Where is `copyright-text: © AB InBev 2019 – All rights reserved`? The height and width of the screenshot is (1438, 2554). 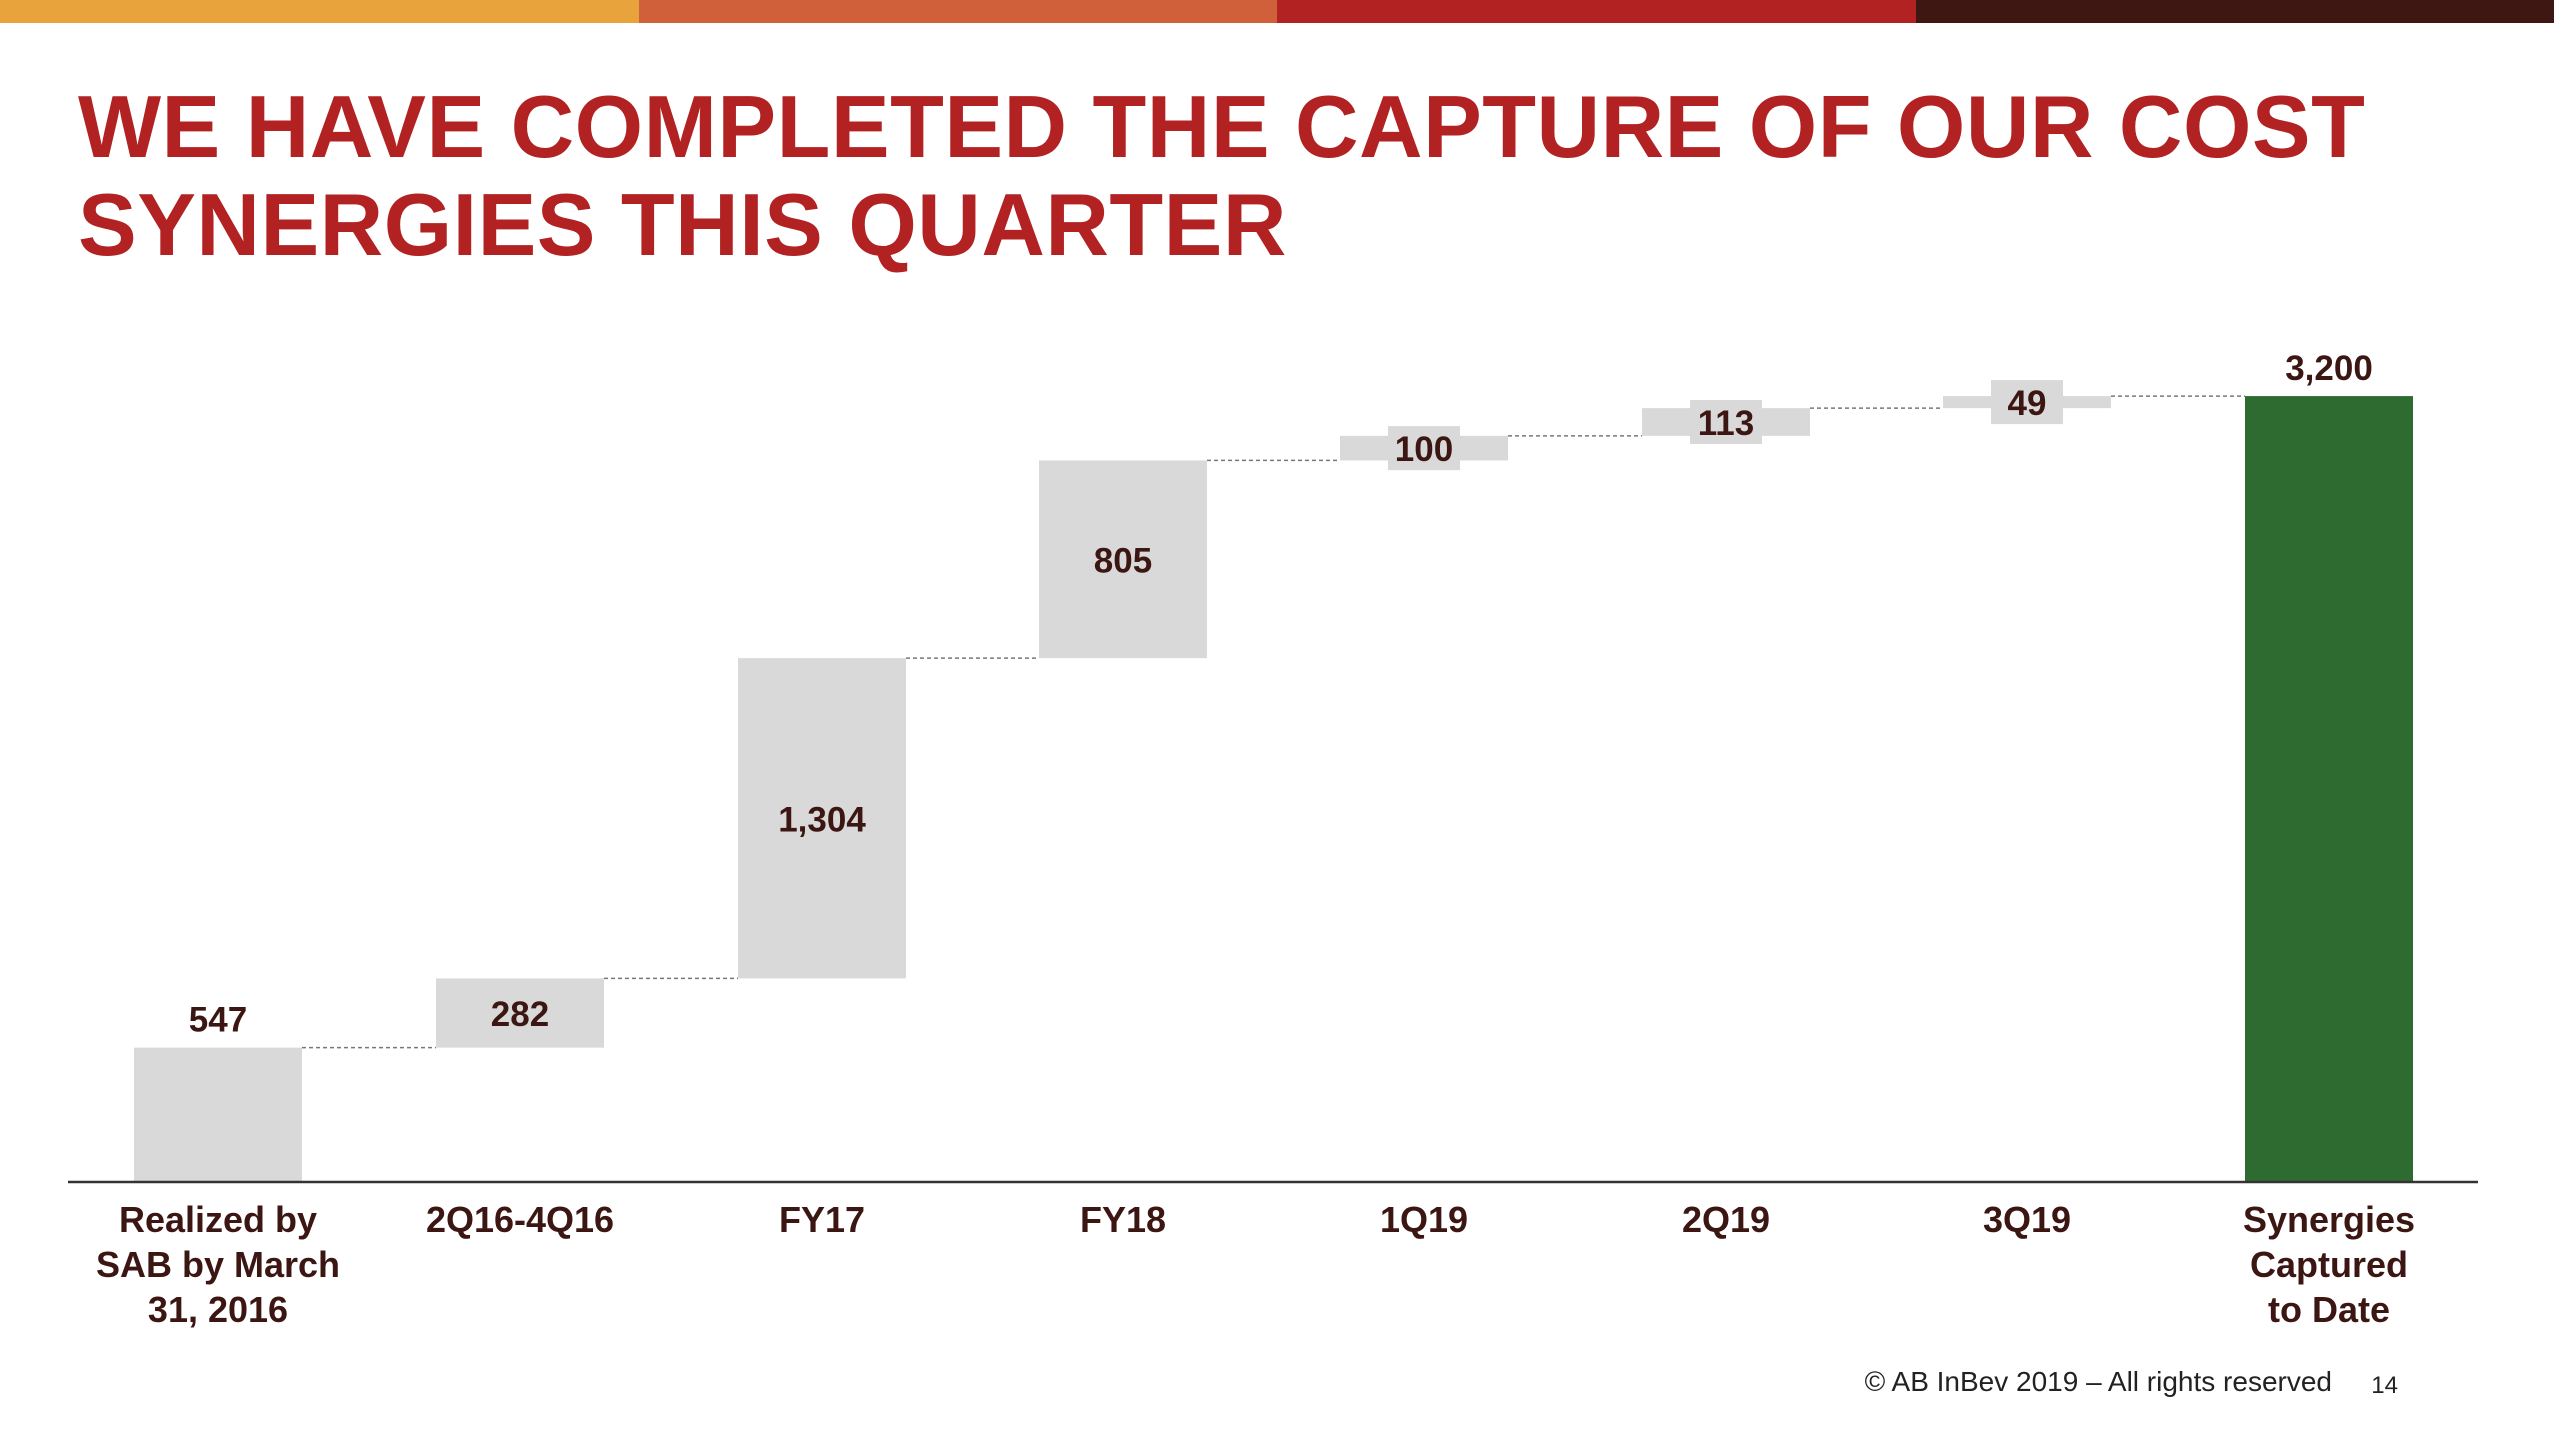
copyright-text: © AB InBev 2019 – All rights reserved is located at coordinates (2098, 1381).